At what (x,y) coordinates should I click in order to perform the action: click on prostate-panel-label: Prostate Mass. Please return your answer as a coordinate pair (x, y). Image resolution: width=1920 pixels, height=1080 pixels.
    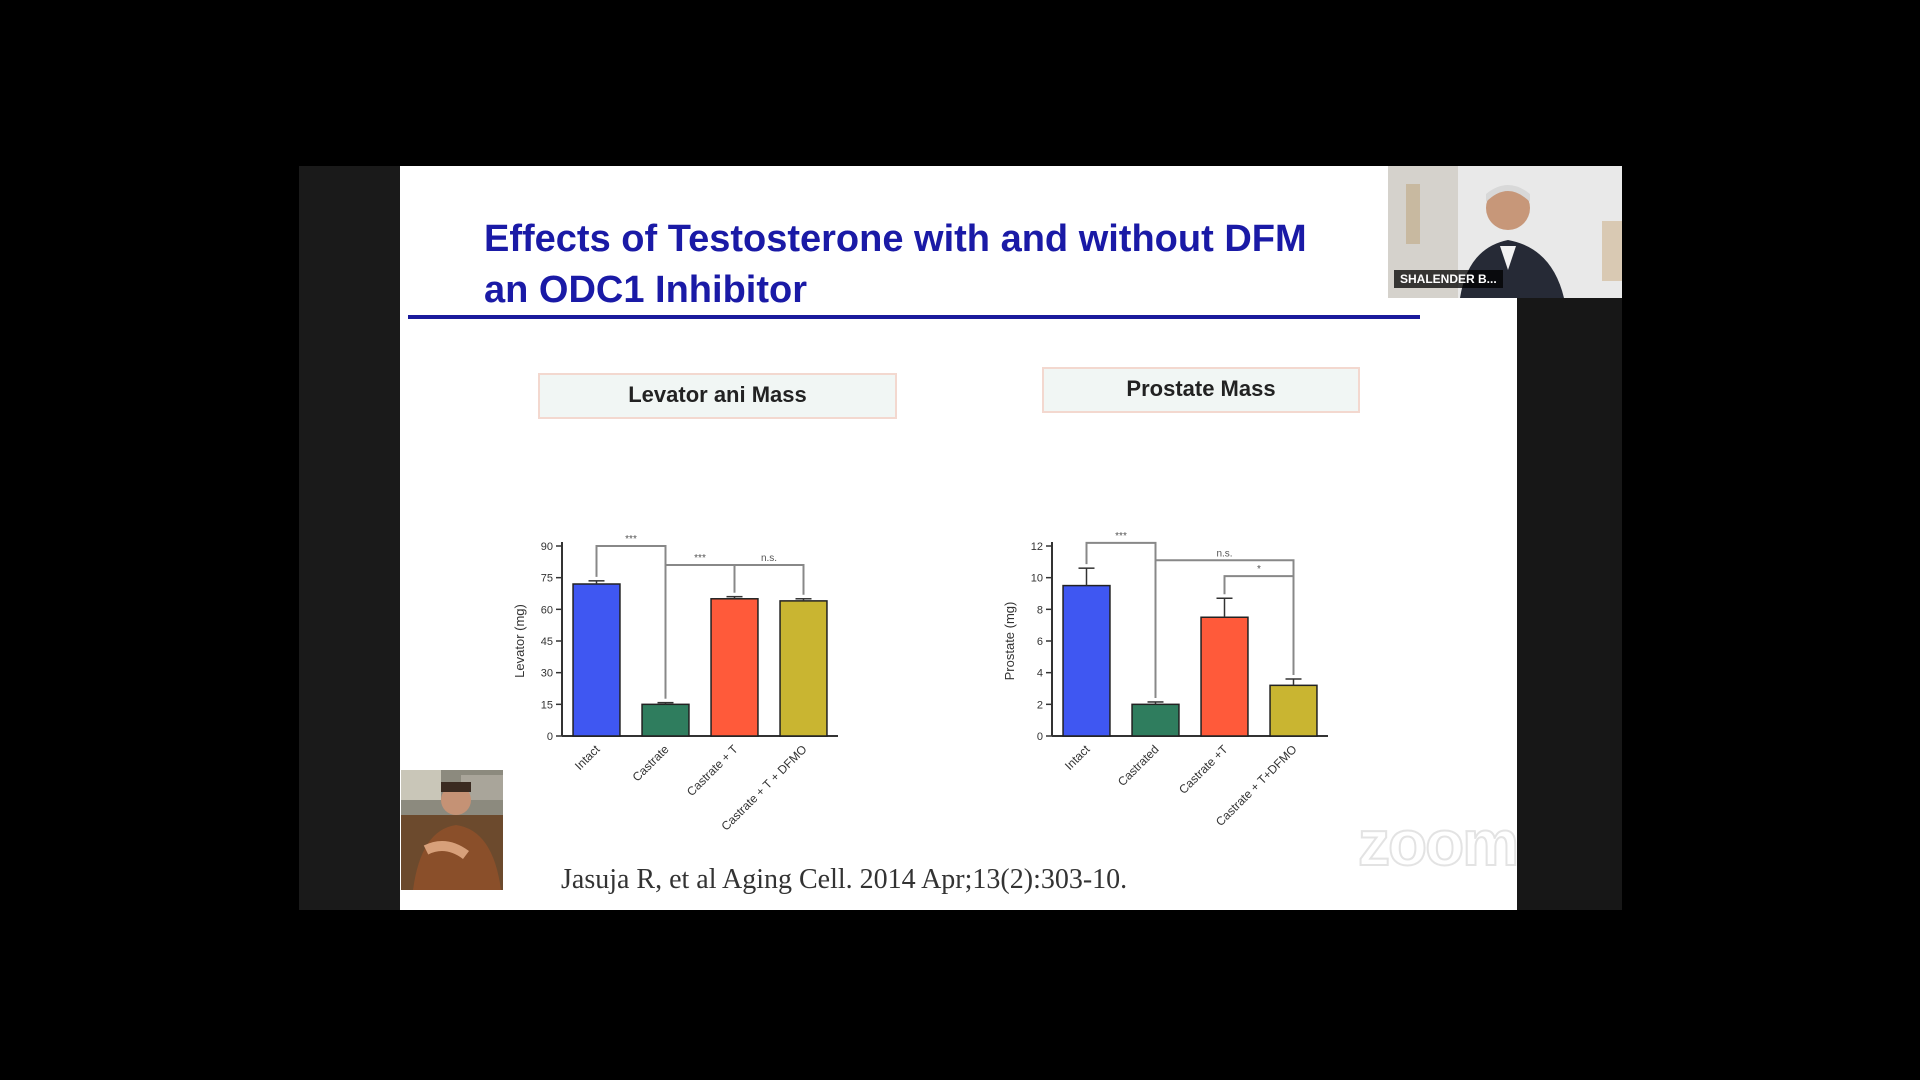
    Looking at the image, I should click on (1201, 390).